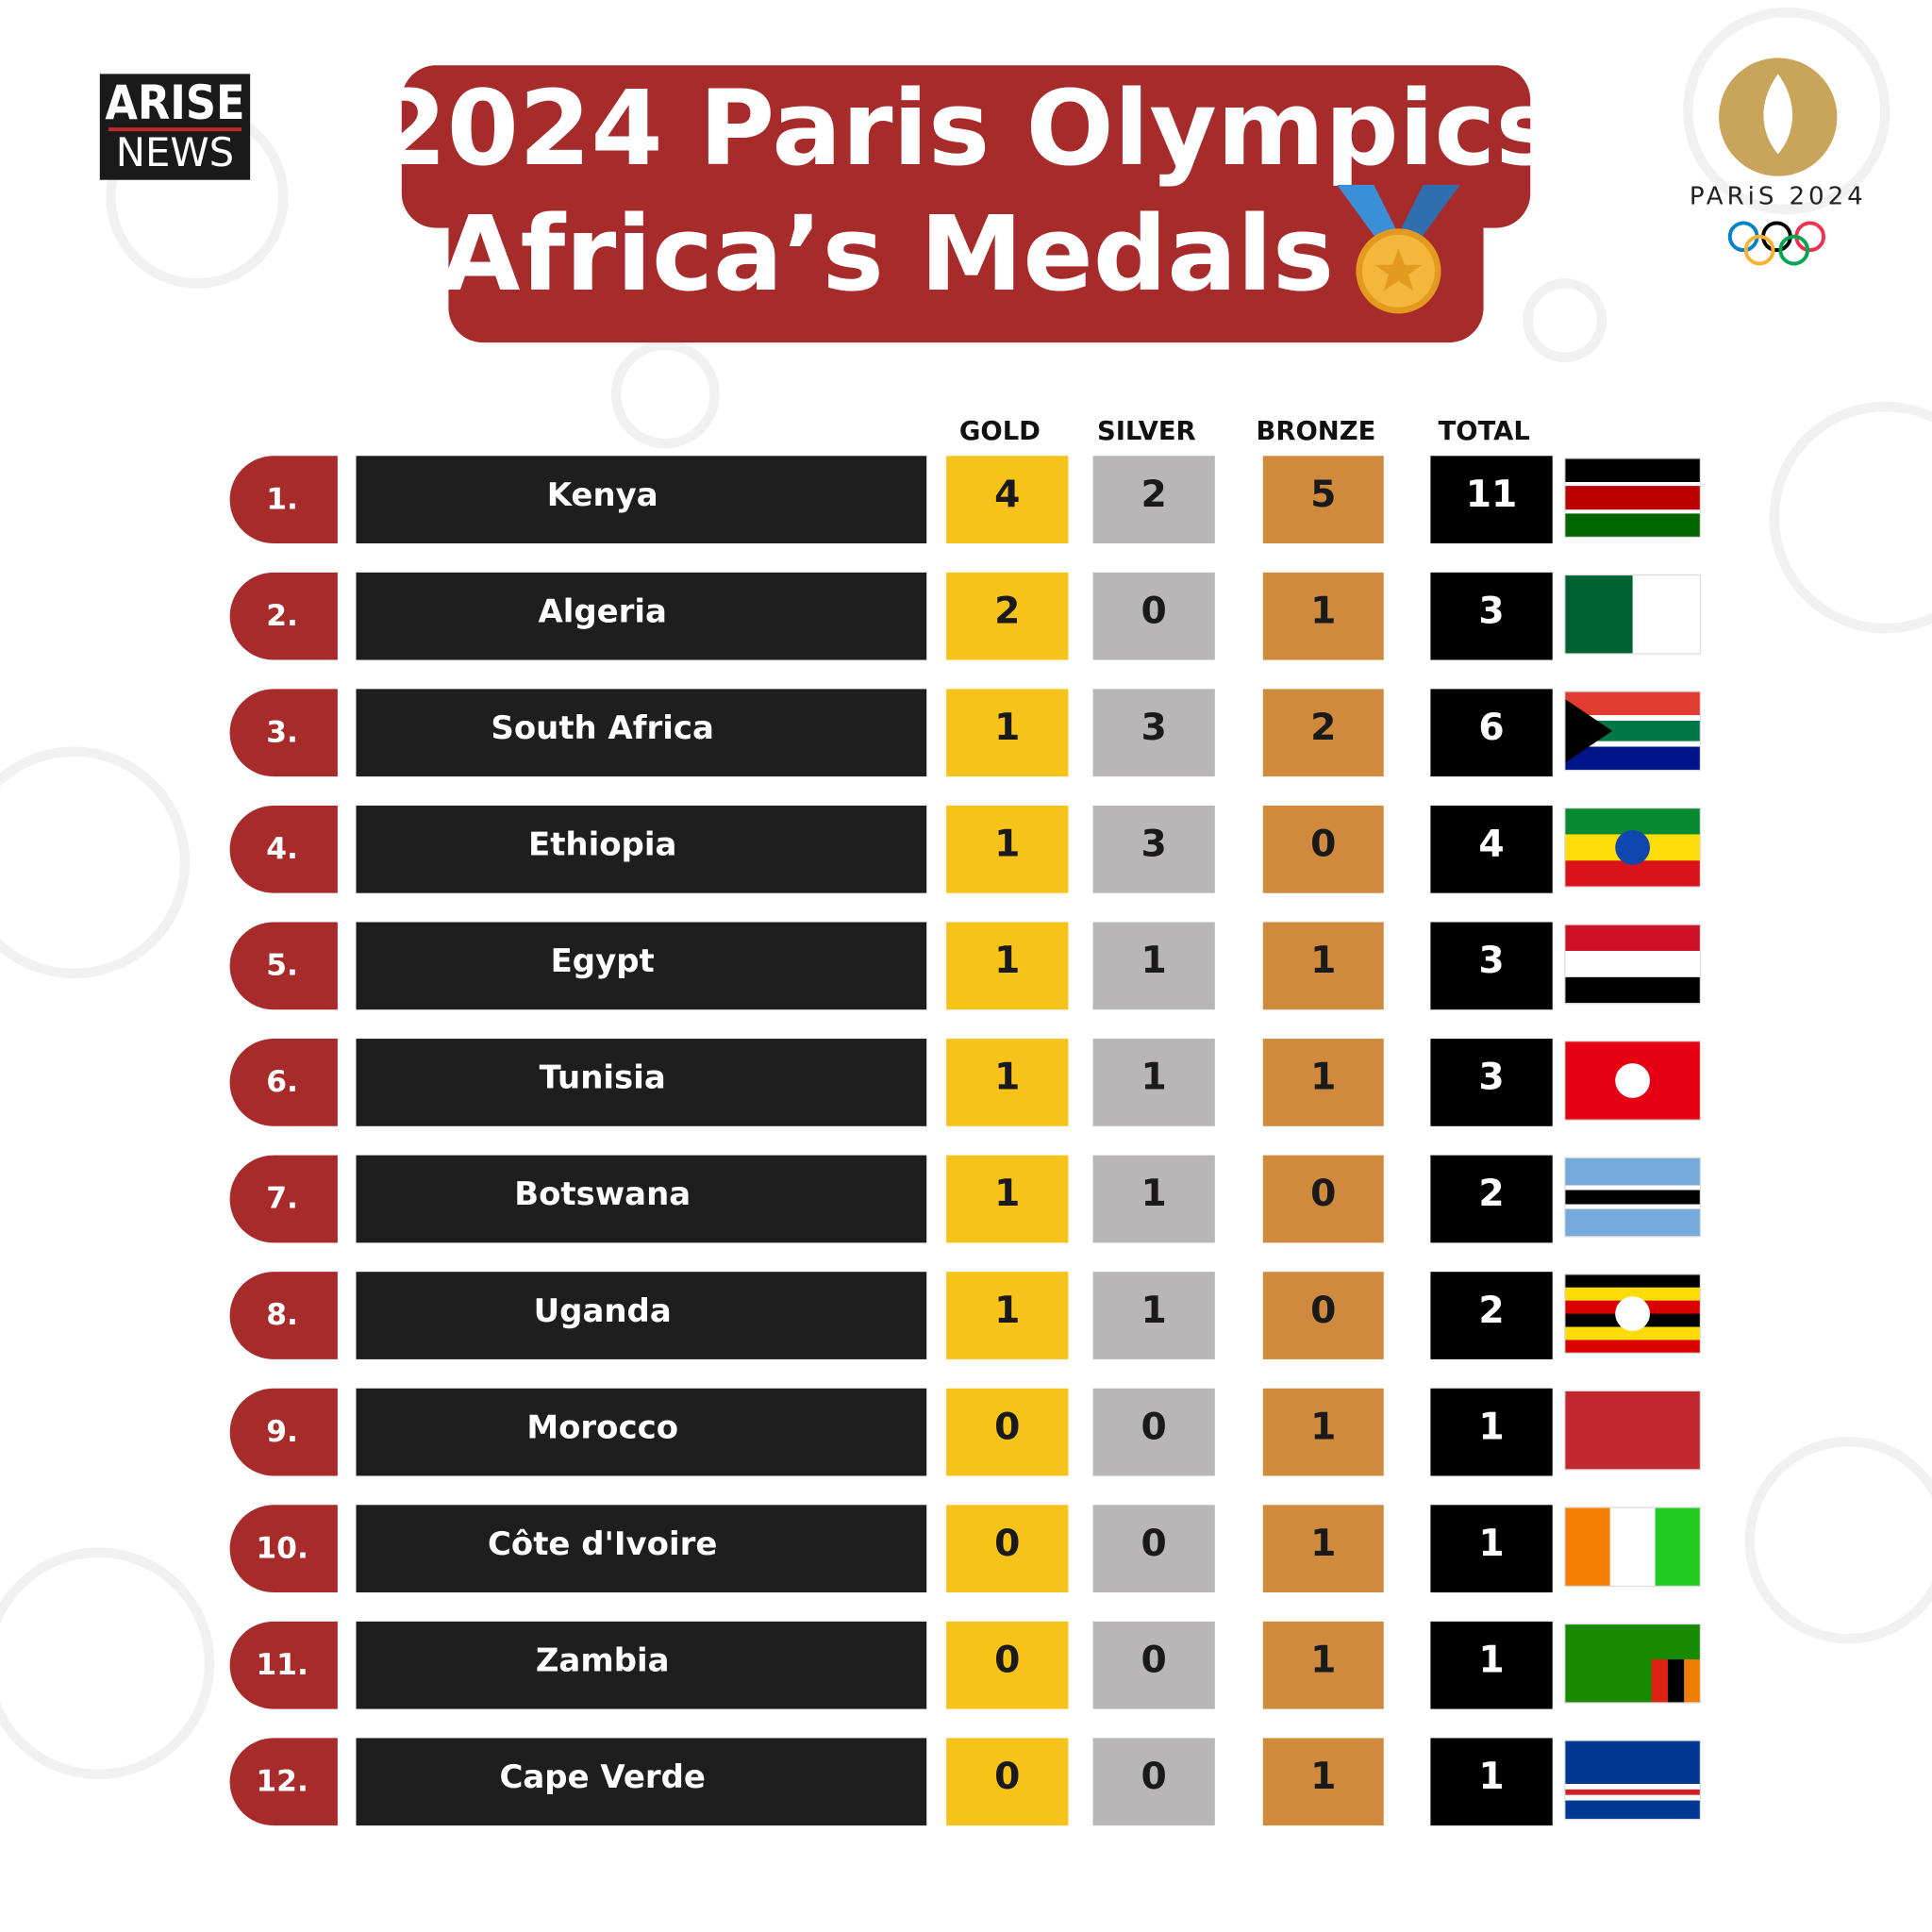 Image resolution: width=1932 pixels, height=1932 pixels. I want to click on medal-count: 11, so click(1492, 495).